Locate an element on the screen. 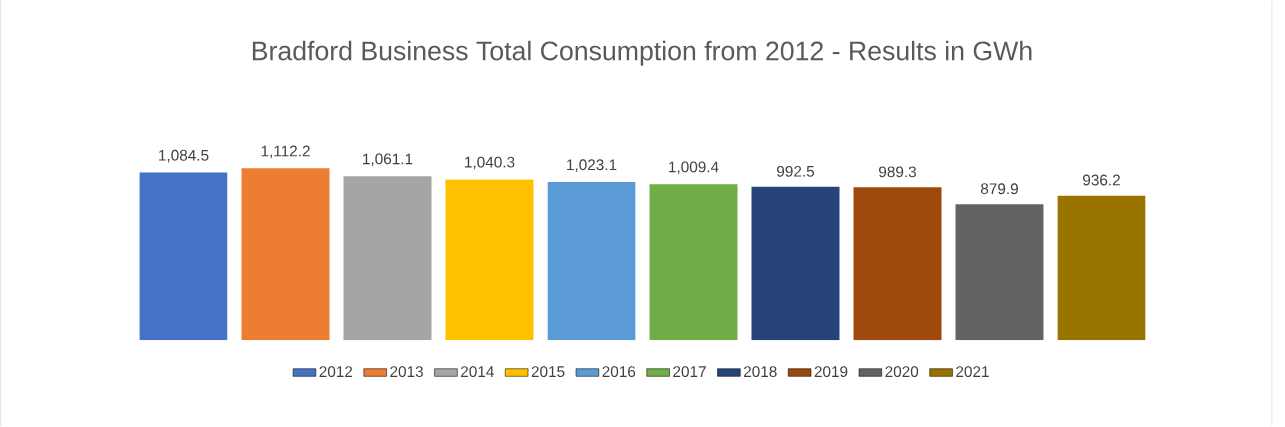  legend-label: 2012 is located at coordinates (336, 372).